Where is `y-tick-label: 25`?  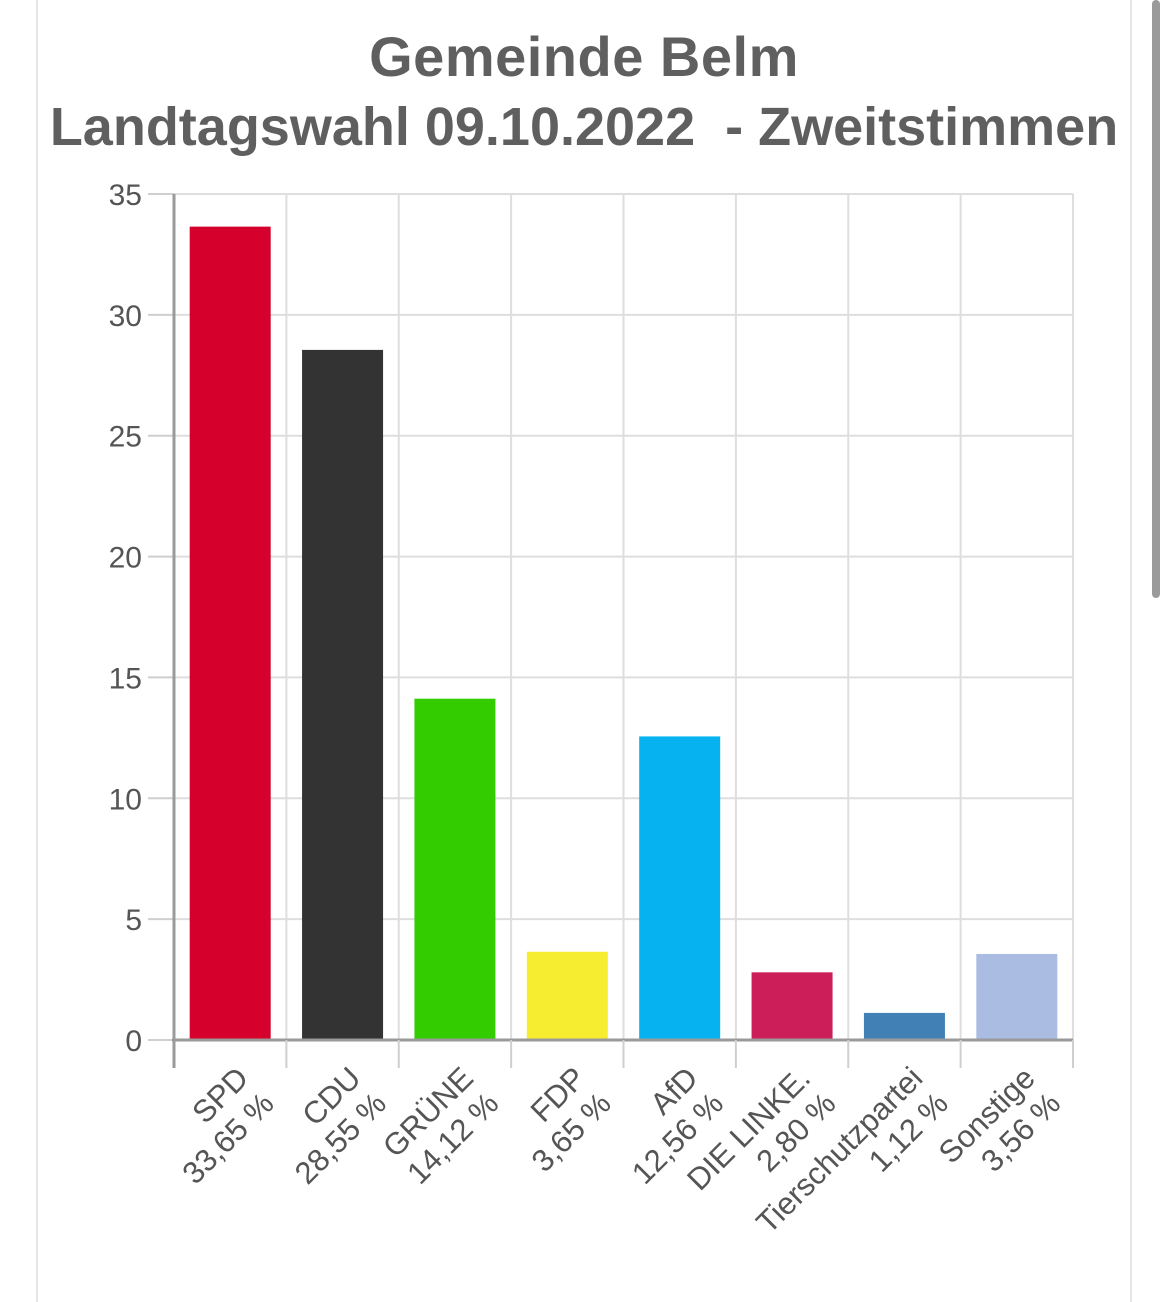
y-tick-label: 25 is located at coordinates (125, 437).